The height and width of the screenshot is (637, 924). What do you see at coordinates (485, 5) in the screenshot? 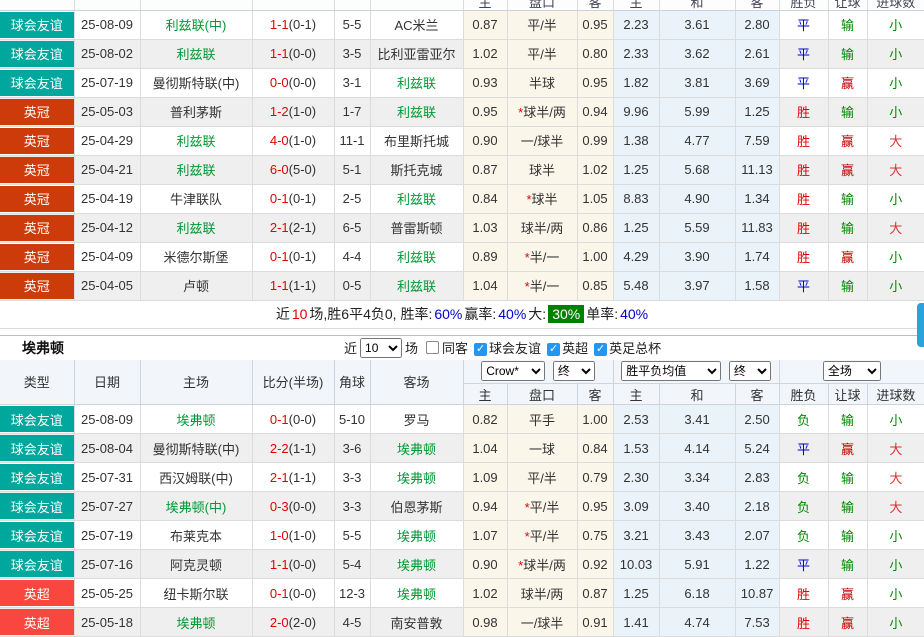
I see `clipped-header-cell: 主` at bounding box center [485, 5].